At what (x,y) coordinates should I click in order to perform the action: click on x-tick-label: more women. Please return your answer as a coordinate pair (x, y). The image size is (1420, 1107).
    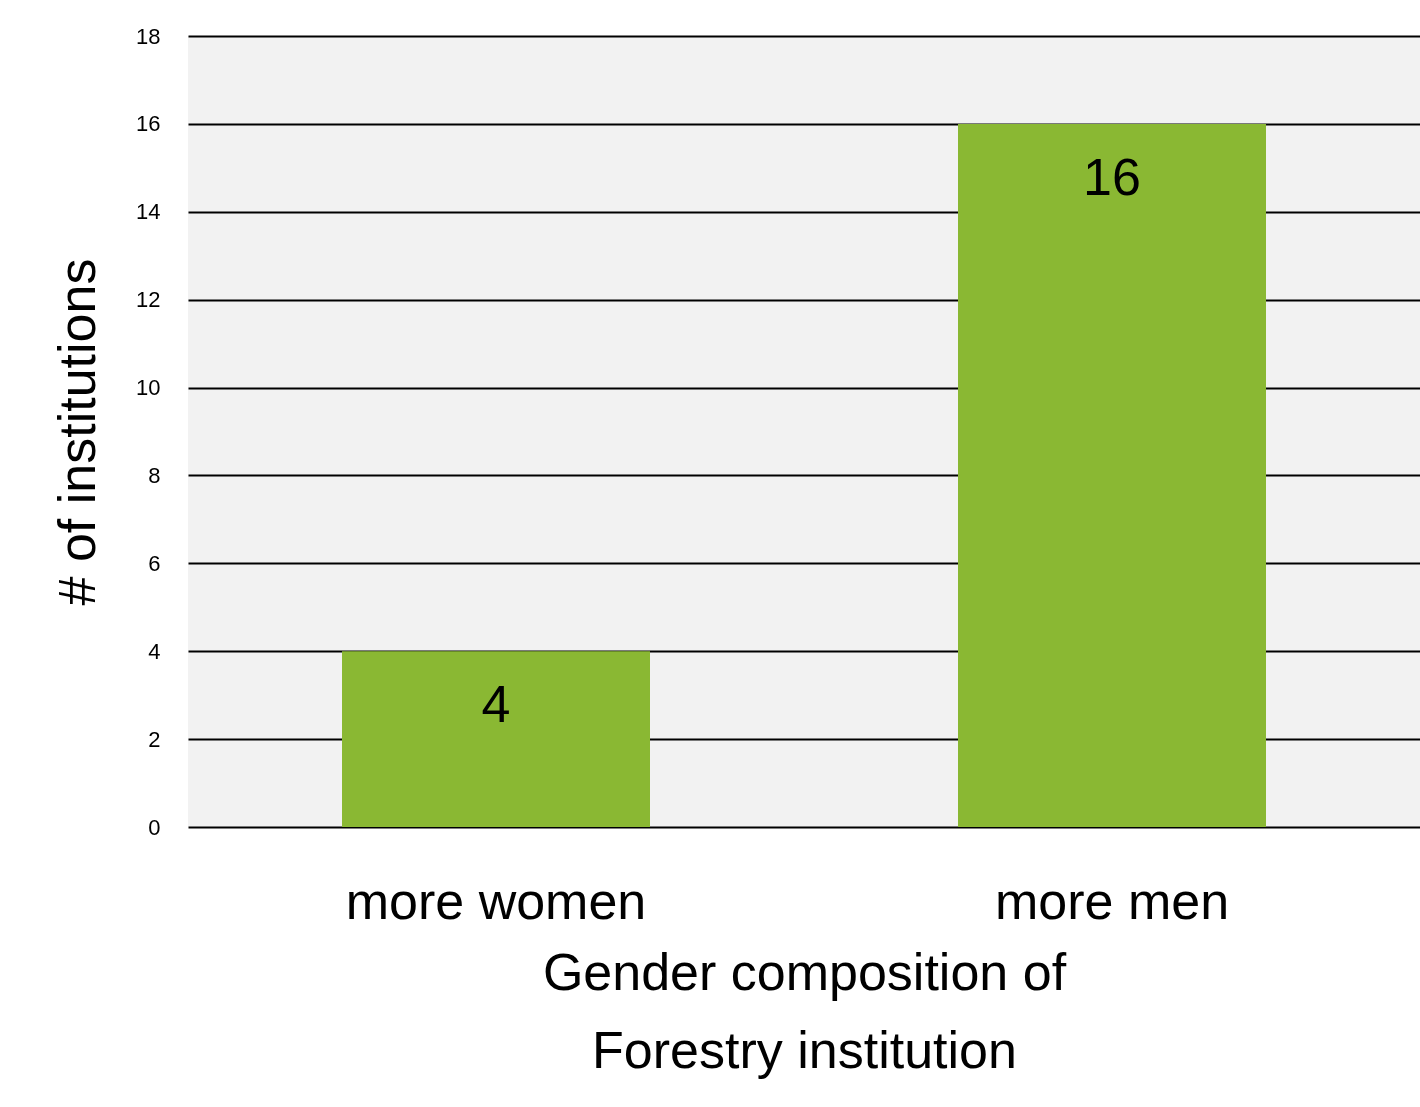
    Looking at the image, I should click on (496, 900).